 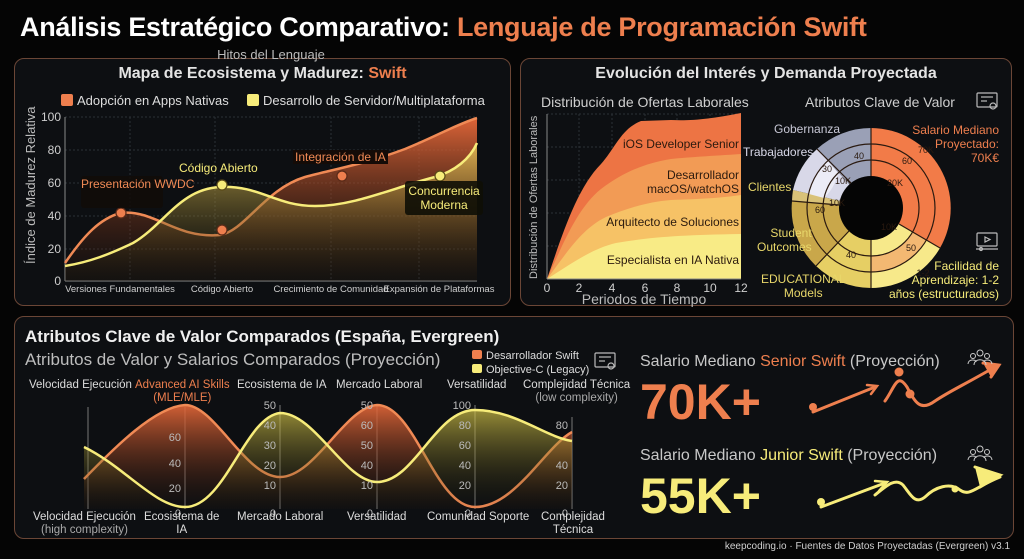 I want to click on annotation-ai: Integración de IA, so click(x=340, y=157).